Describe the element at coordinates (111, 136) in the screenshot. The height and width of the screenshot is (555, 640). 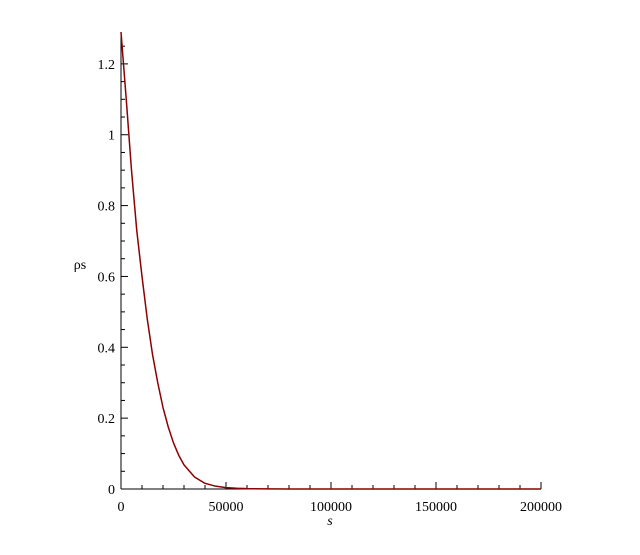
I see `y-tick-label: 1` at that location.